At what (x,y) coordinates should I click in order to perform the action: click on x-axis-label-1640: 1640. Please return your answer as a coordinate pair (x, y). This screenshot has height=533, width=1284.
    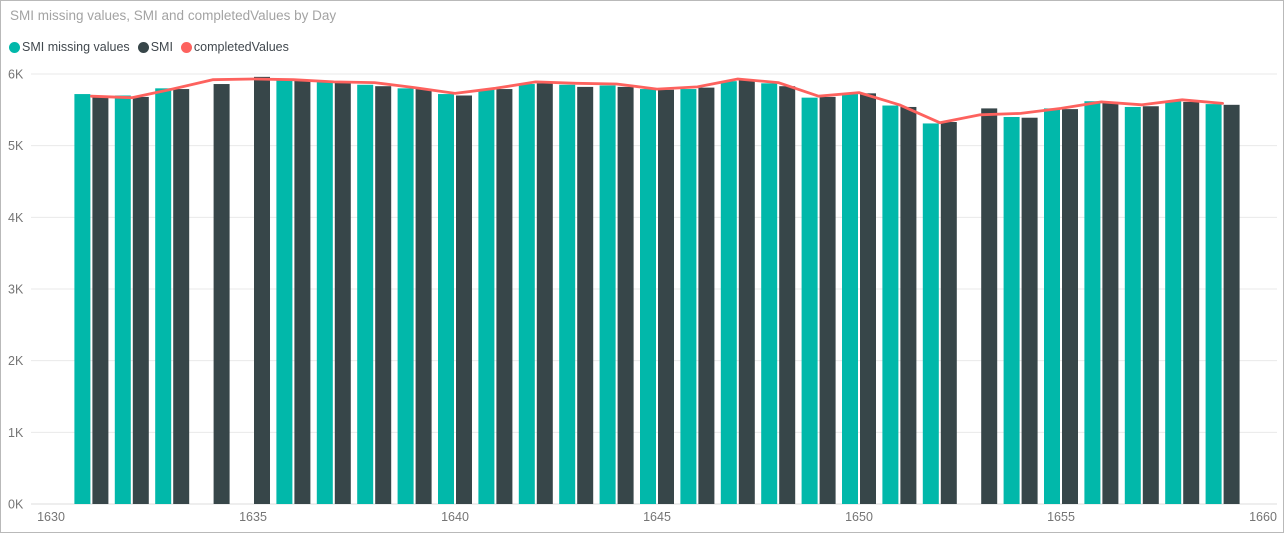
    Looking at the image, I should click on (455, 517).